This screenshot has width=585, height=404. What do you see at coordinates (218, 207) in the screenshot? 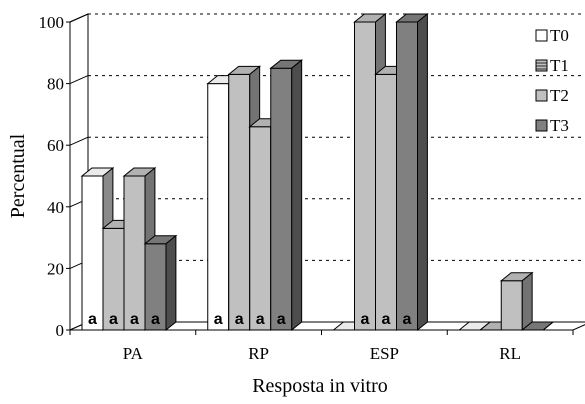
I see `bar-T0-RP` at bounding box center [218, 207].